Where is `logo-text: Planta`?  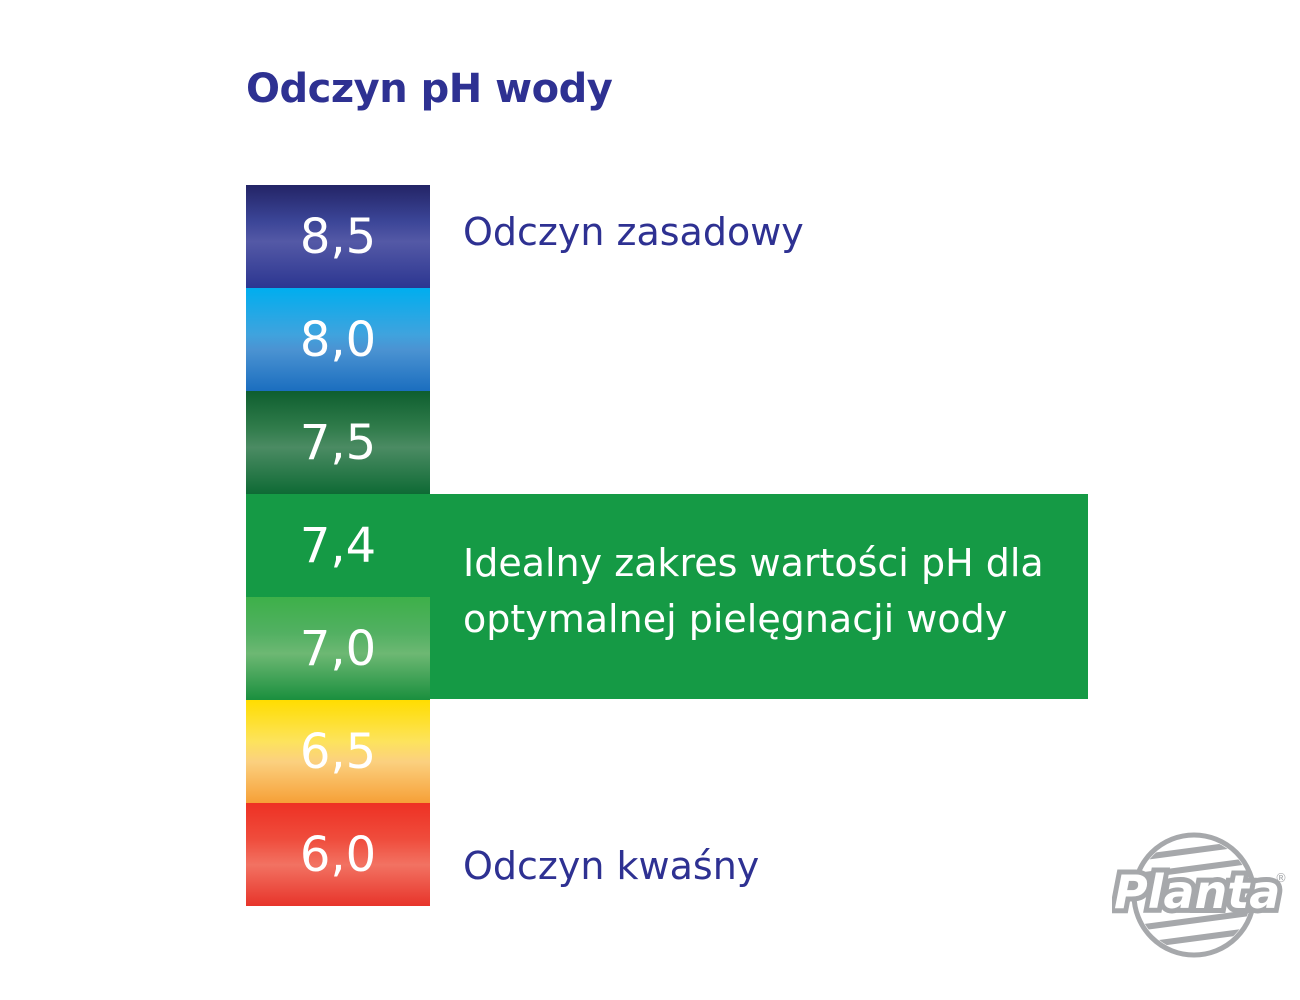 logo-text: Planta is located at coordinates (1197, 892).